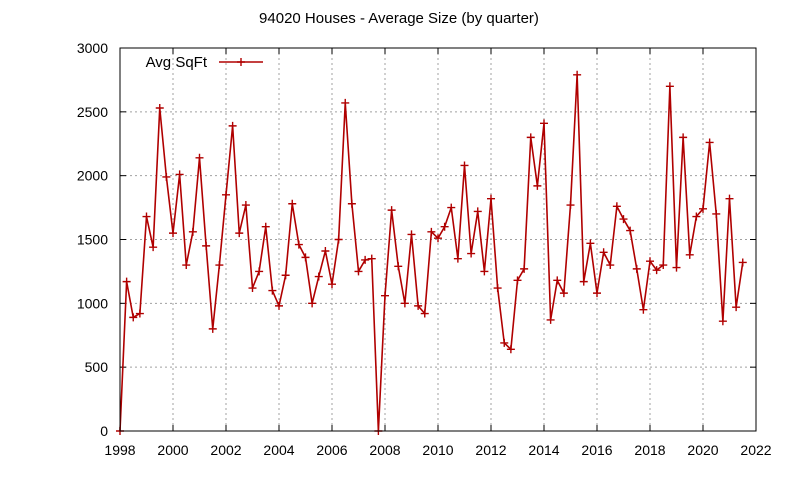  What do you see at coordinates (543, 450) in the screenshot?
I see `x-tick-label: 2014` at bounding box center [543, 450].